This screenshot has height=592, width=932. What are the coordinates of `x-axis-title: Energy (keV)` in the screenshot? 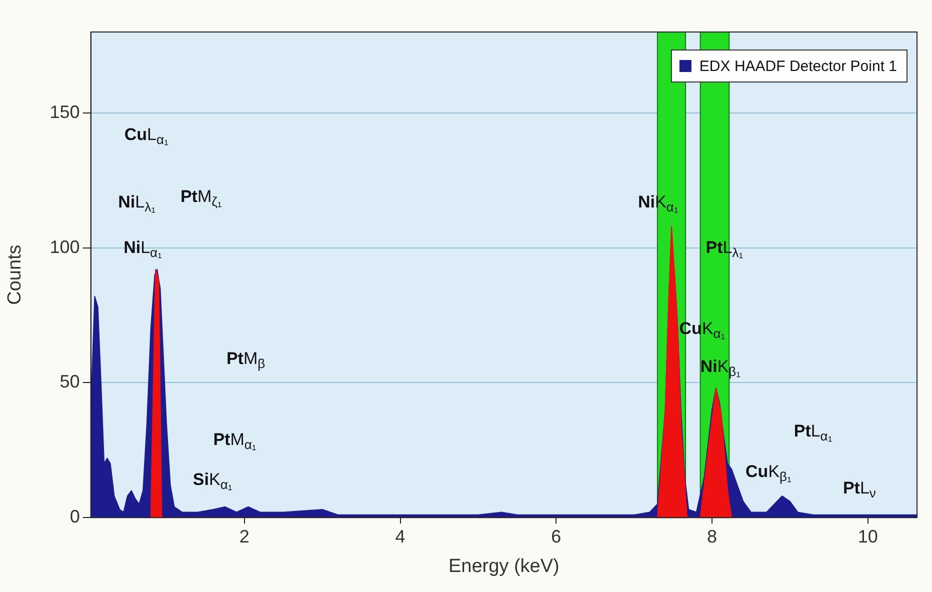 It's located at (504, 566).